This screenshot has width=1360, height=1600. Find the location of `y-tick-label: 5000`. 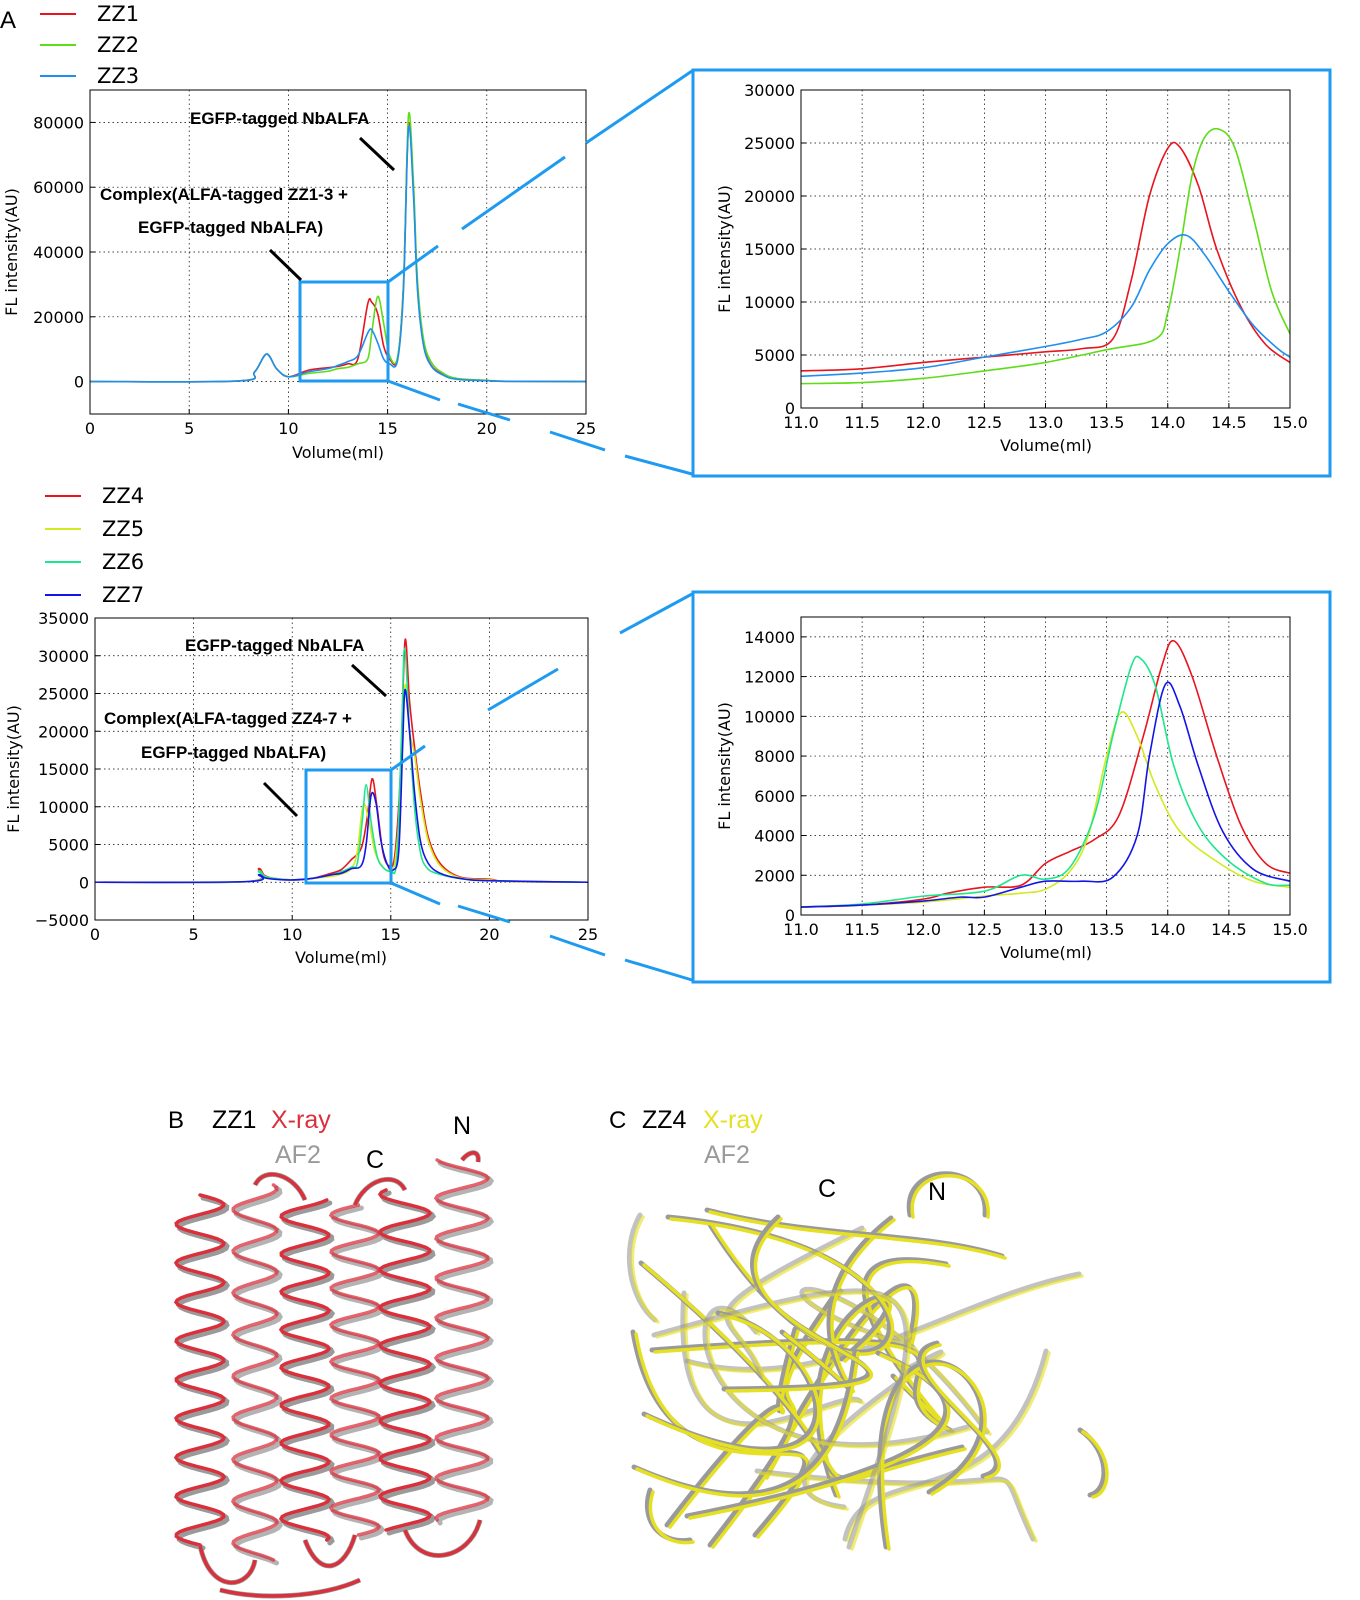

y-tick-label: 5000 is located at coordinates (68, 845).